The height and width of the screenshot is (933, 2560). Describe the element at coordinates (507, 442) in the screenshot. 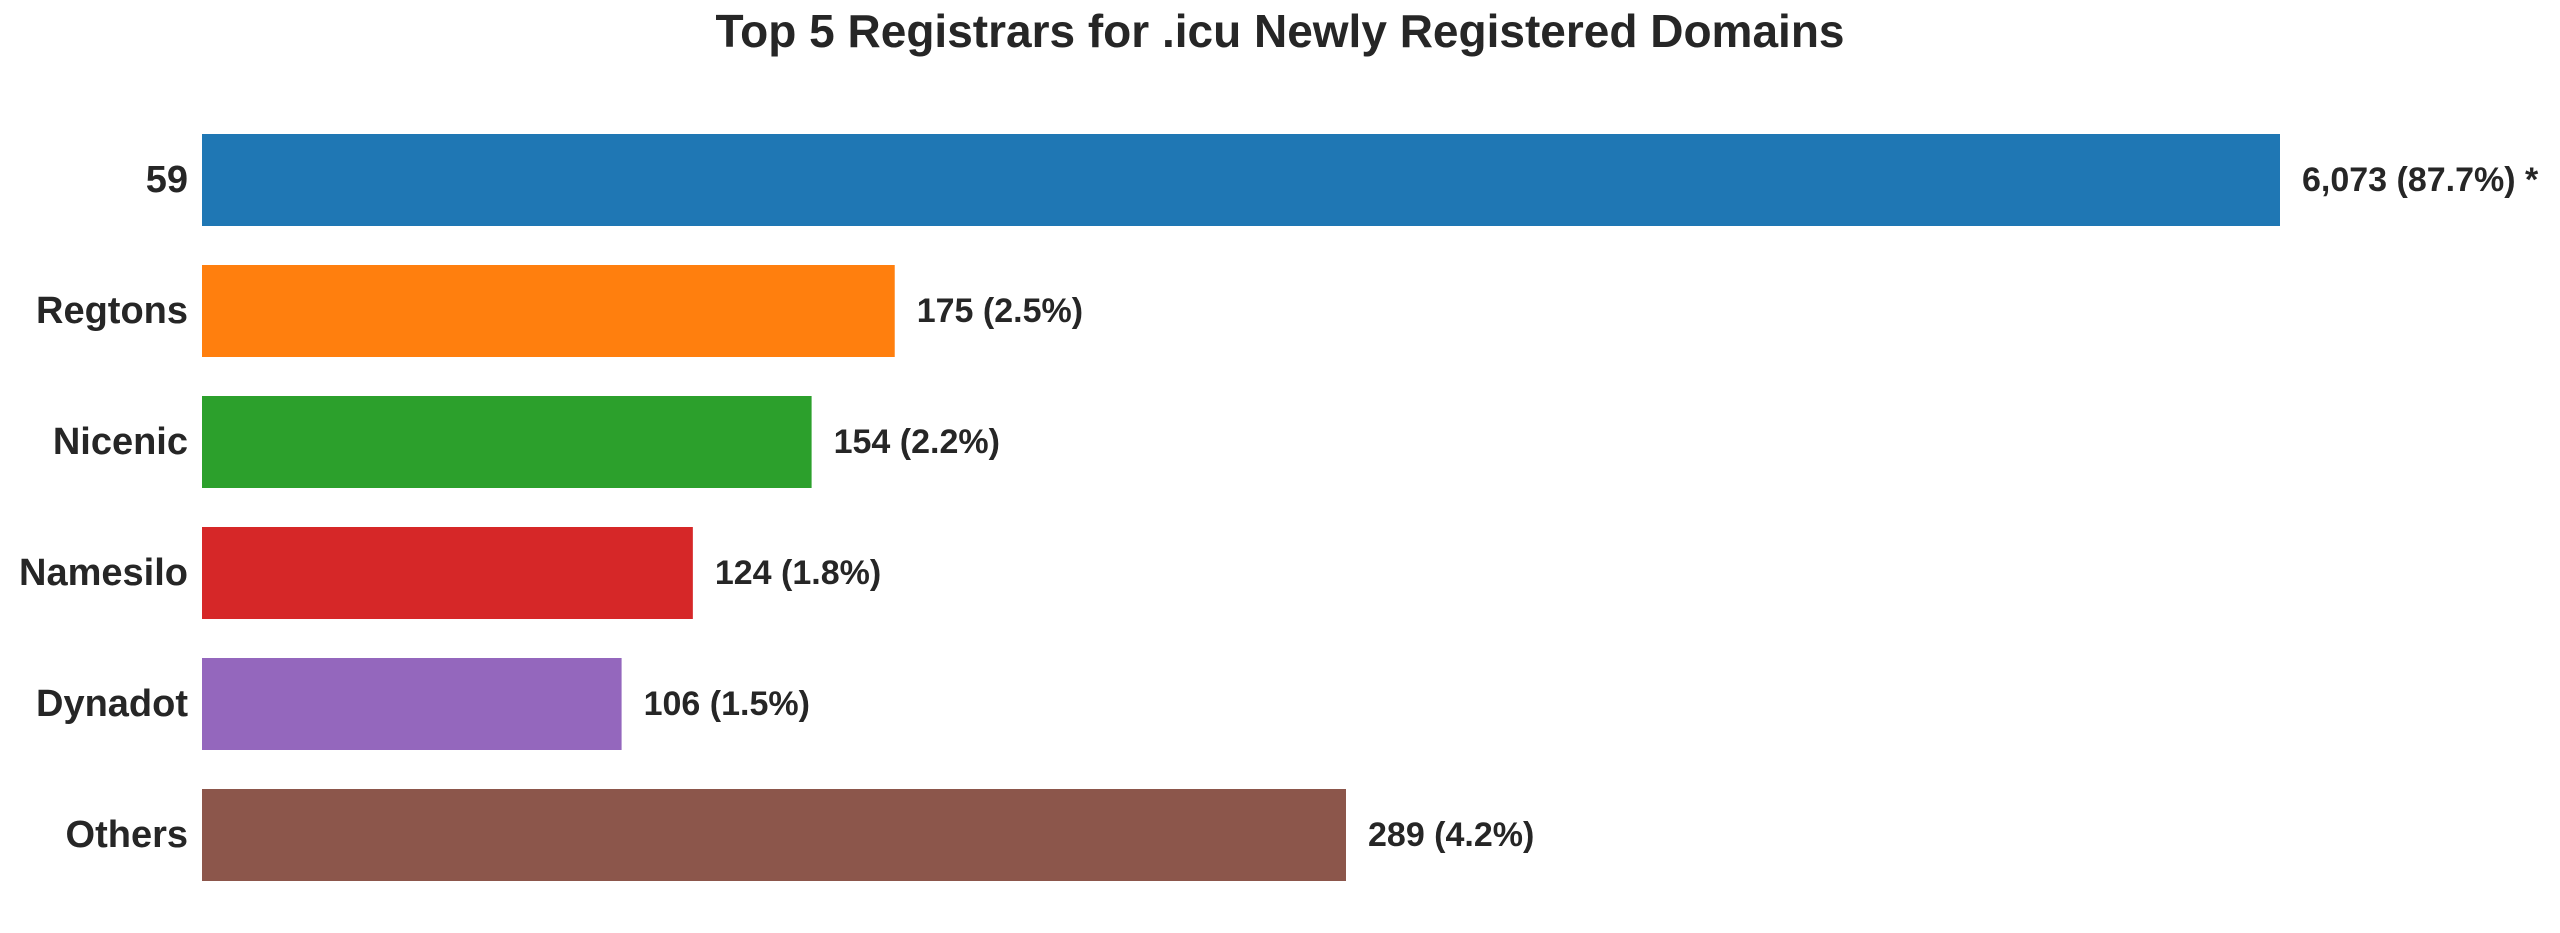

I see `bar-nicenic` at that location.